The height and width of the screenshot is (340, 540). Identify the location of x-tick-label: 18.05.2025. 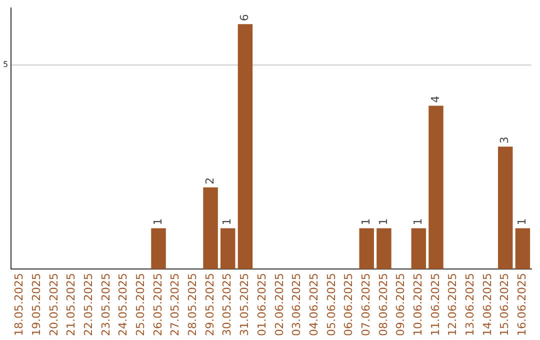
(19, 304).